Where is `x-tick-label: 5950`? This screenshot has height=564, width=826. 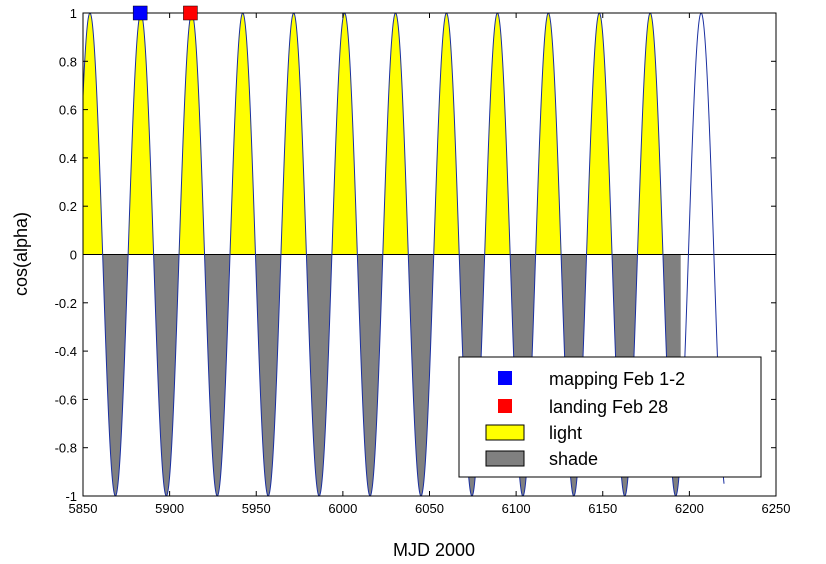
x-tick-label: 5950 is located at coordinates (256, 508).